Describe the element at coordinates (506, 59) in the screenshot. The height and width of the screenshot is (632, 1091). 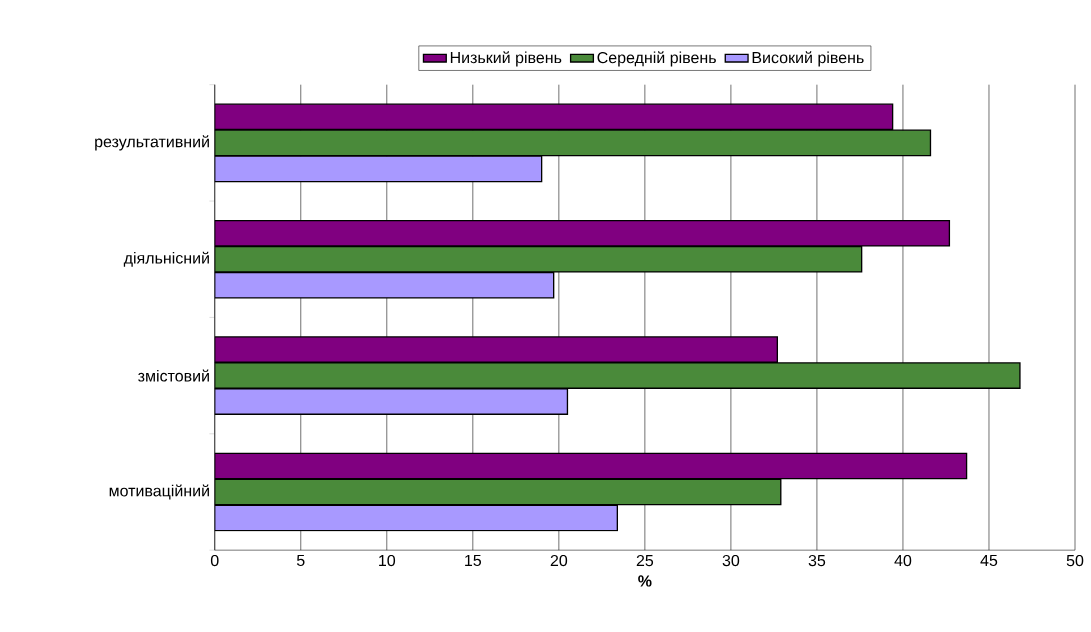
I see `legend-label: Низький рівень` at that location.